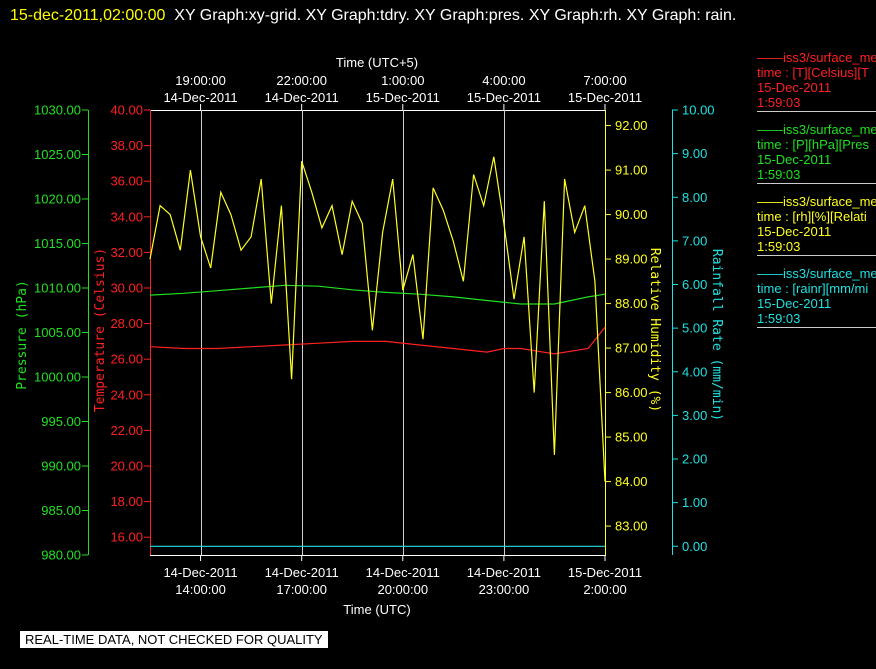  What do you see at coordinates (22, 335) in the screenshot?
I see `pressure-axis-label: Pressure (hPa)` at bounding box center [22, 335].